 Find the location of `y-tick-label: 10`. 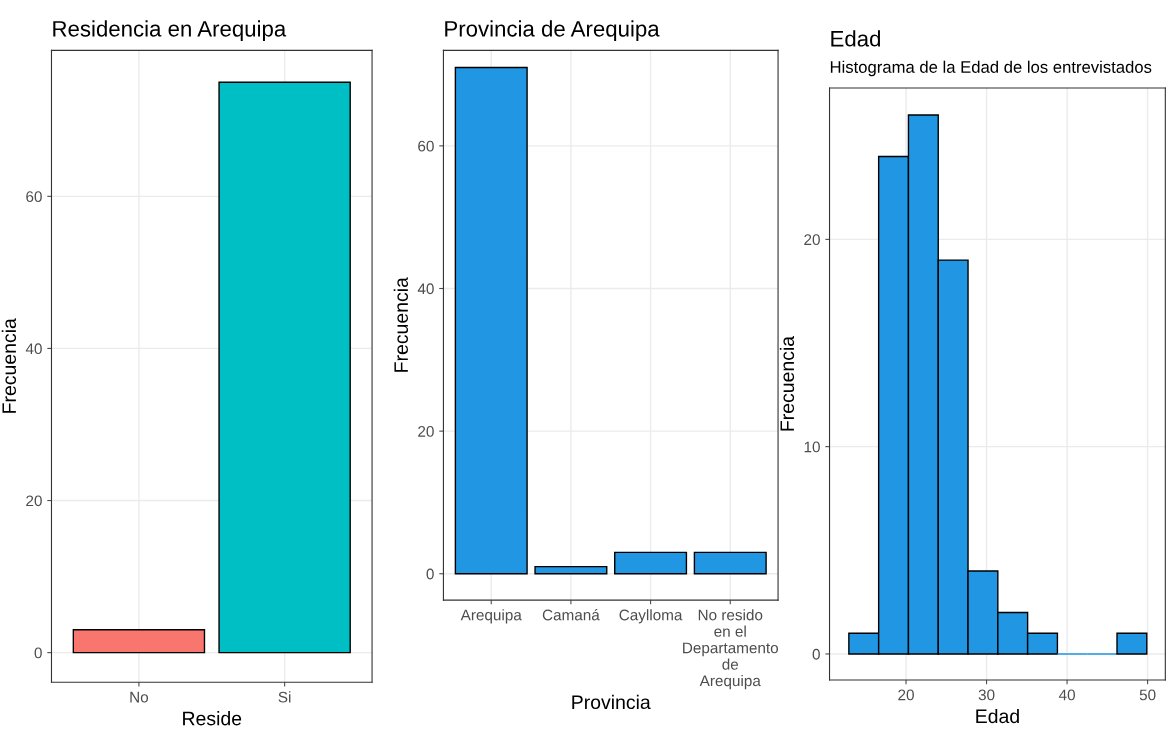

y-tick-label: 10 is located at coordinates (812, 447).